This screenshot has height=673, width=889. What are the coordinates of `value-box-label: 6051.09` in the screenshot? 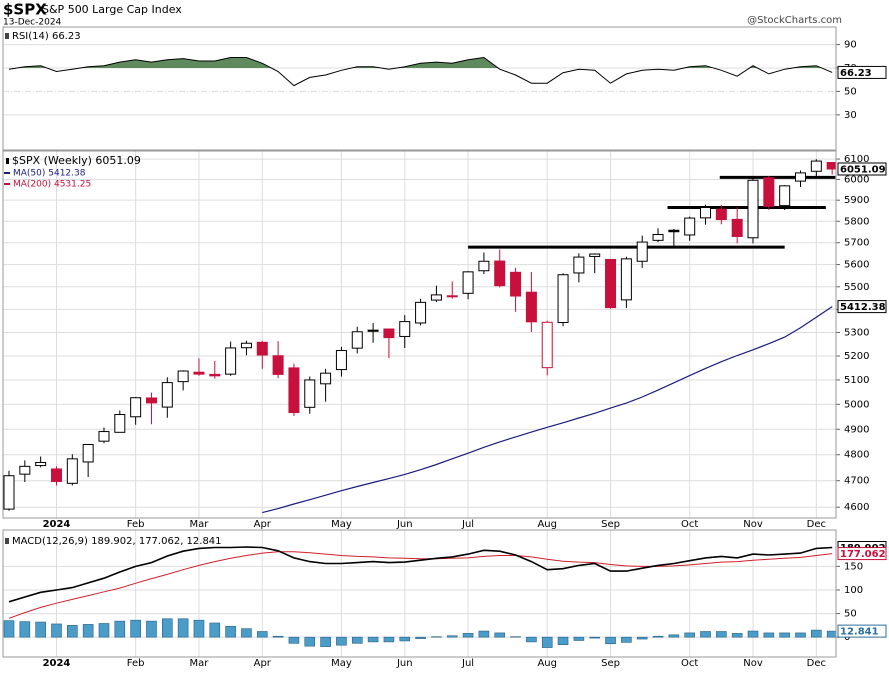 It's located at (863, 169).